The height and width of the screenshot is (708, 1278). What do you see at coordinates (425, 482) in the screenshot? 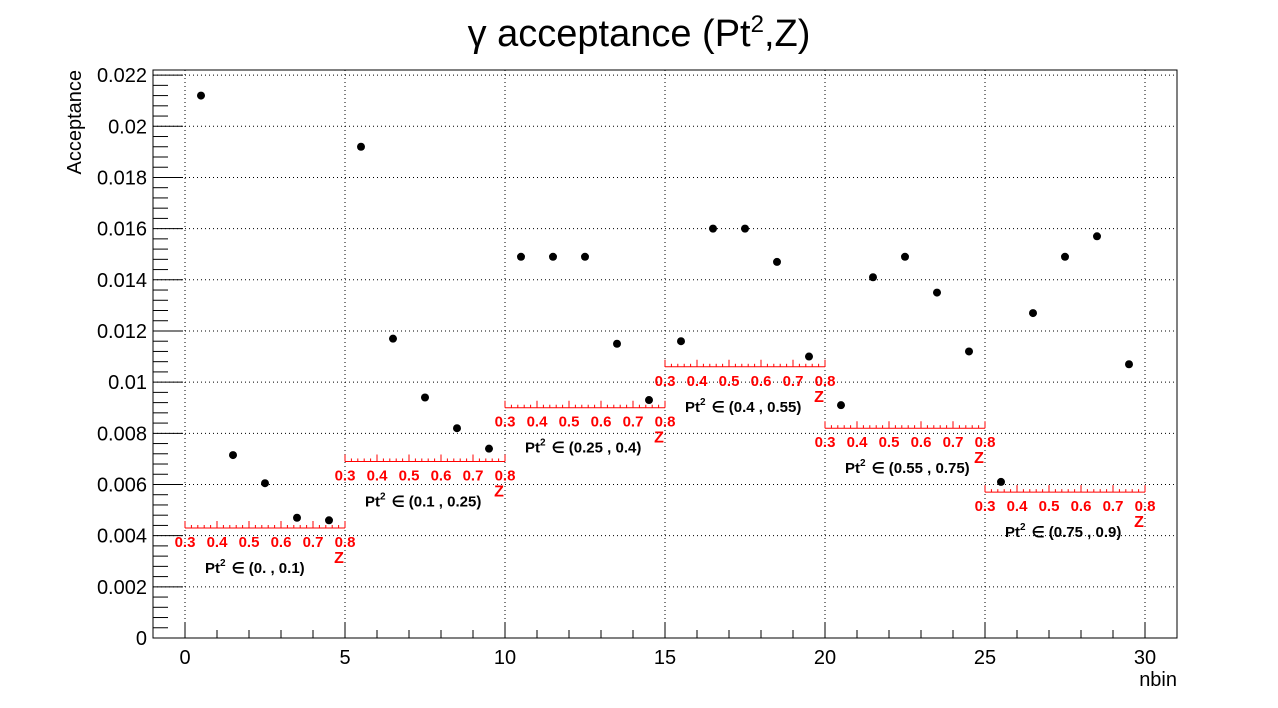
I see `pt2-bin: 0.3 0.4 0.5 0.6 0.7 0.8Z Pt2 ∈ (0.1 , 0.25)` at bounding box center [425, 482].